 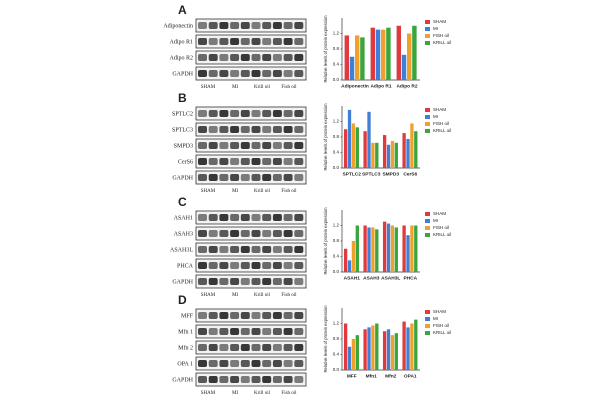 I want to click on blot-row-label: SMPD3, so click(x=183, y=146).